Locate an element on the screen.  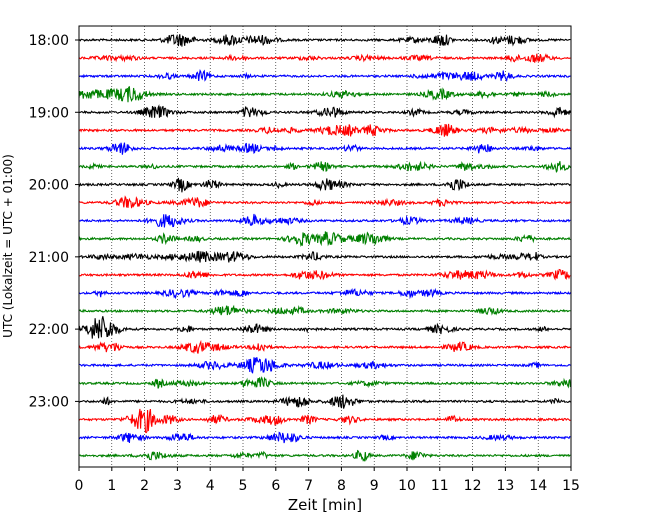
y-axis-ticks: 18:00 19:00 20:00 21:00 22:00 23:00 is located at coordinates (54, 221).